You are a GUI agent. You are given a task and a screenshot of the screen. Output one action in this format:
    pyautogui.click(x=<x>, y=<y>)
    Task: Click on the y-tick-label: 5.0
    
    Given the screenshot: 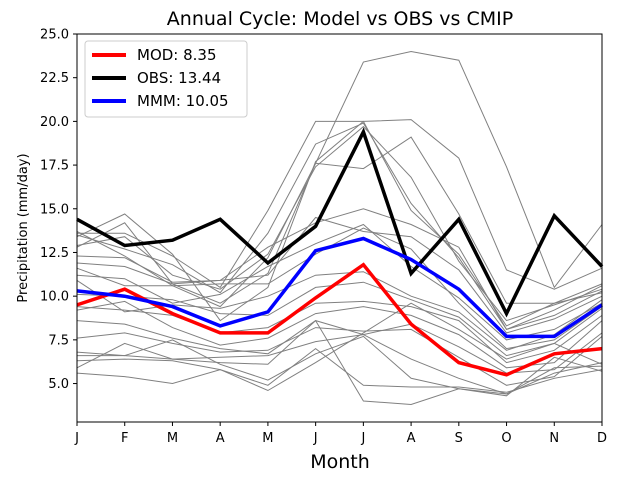 What is the action you would take?
    pyautogui.click(x=58, y=384)
    